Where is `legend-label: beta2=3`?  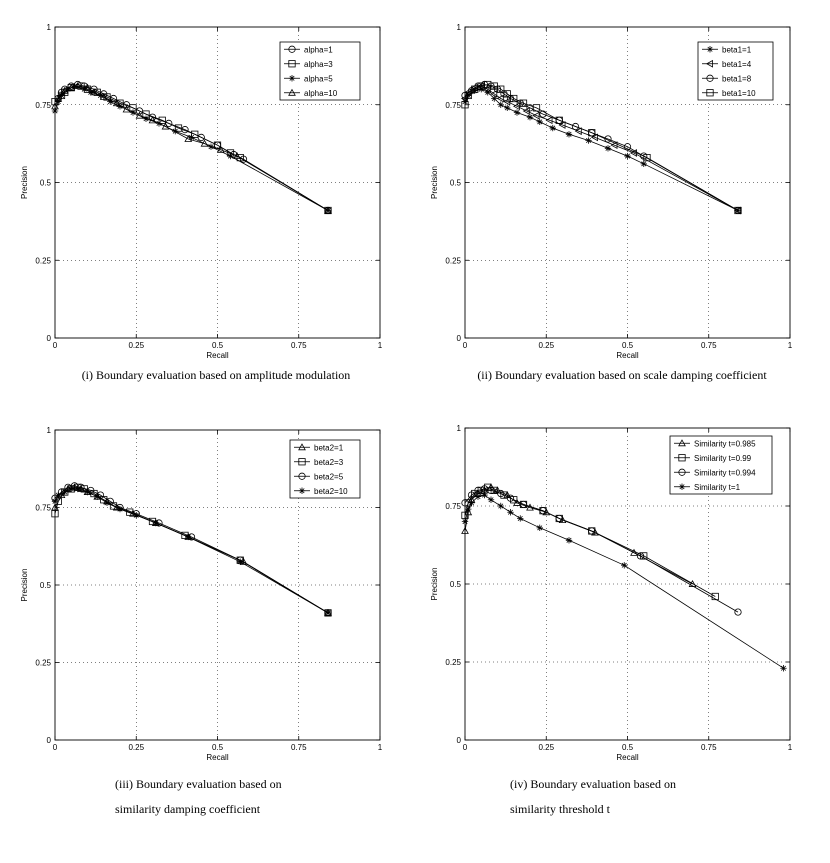
legend-label: beta2=3 is located at coordinates (329, 462).